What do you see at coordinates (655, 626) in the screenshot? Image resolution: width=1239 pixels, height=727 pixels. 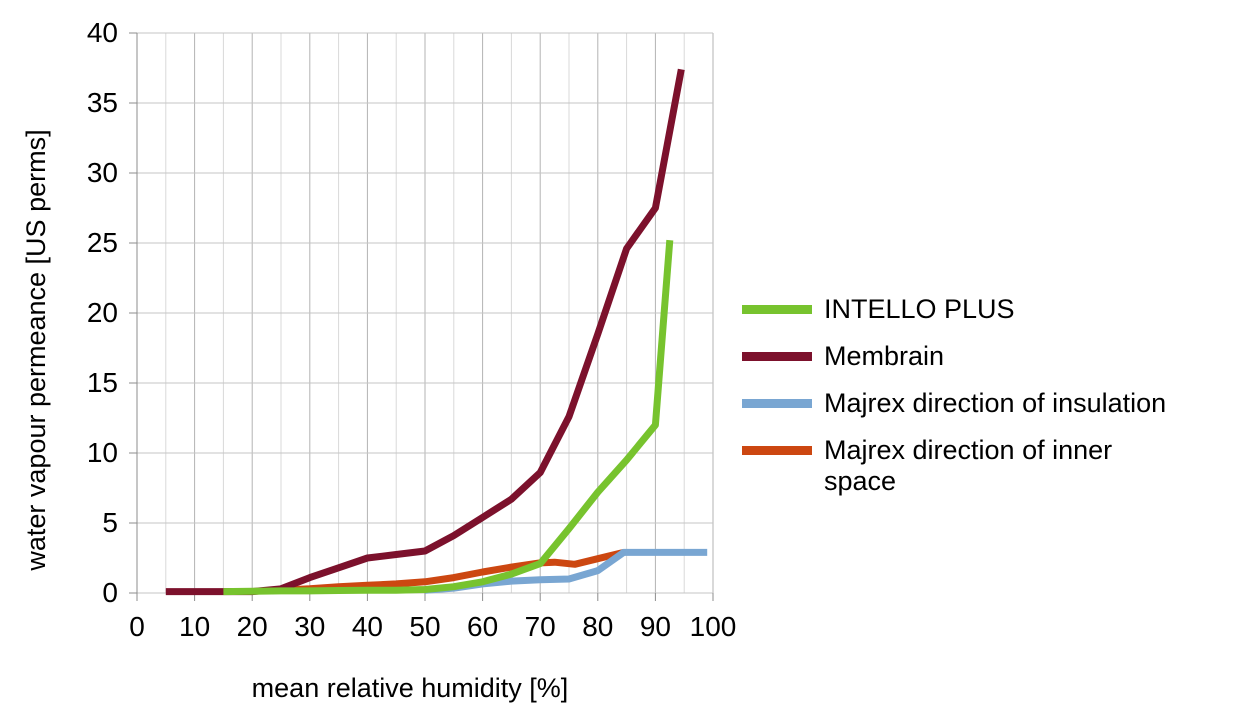 I see `x-tick-label-90: 90` at bounding box center [655, 626].